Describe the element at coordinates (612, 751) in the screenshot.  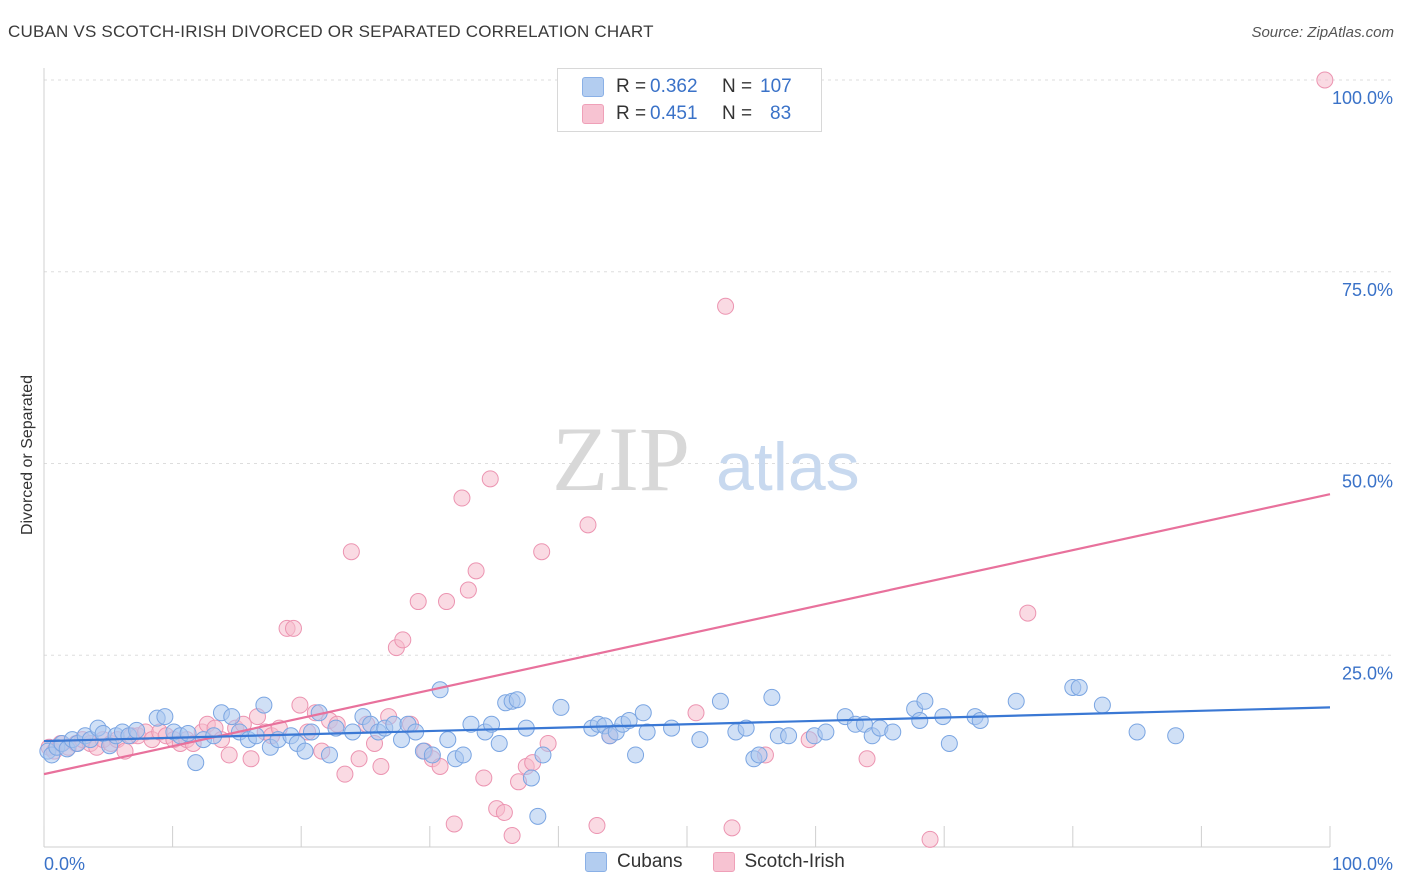
I see `cubans-points` at that location.